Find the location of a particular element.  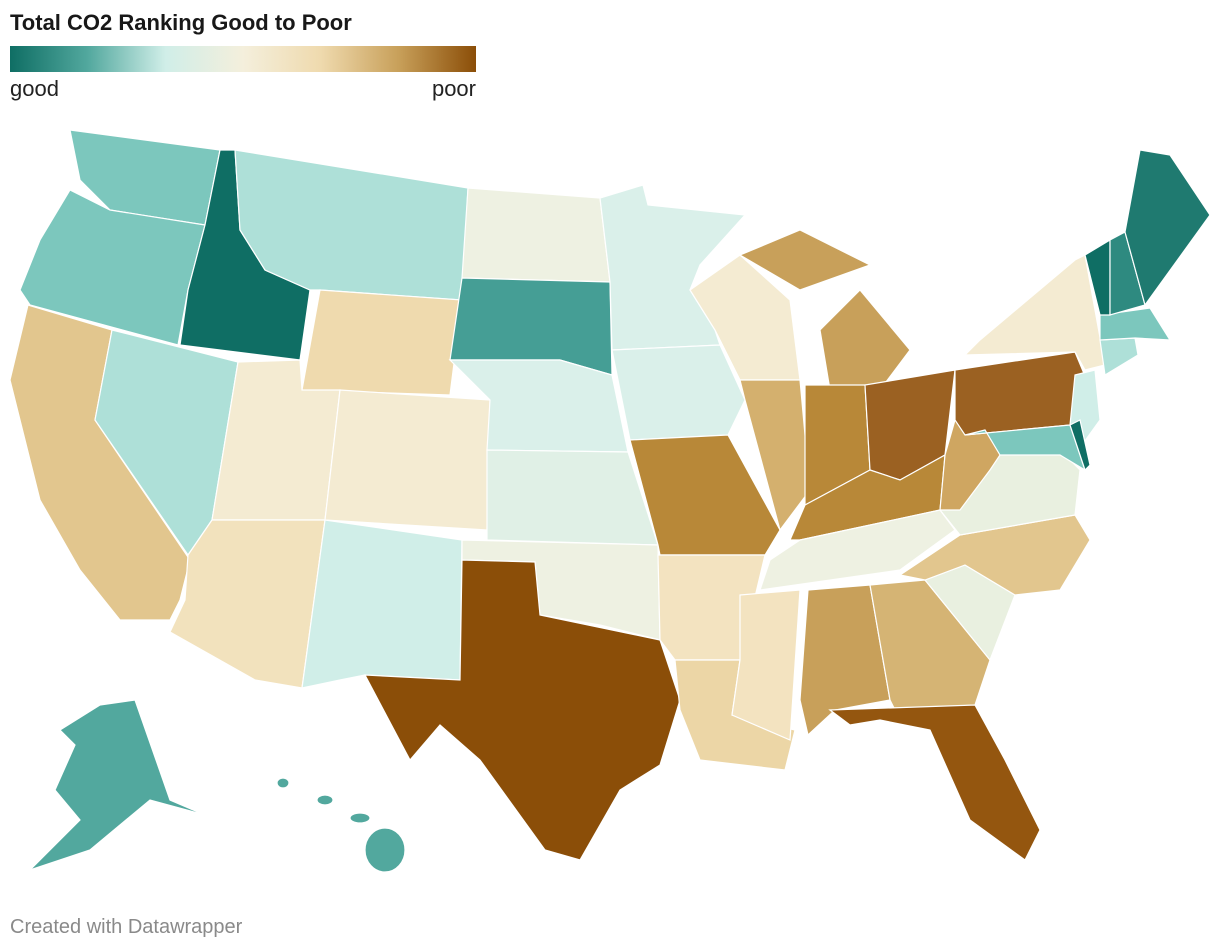

legend-low-label: good is located at coordinates (34, 88).